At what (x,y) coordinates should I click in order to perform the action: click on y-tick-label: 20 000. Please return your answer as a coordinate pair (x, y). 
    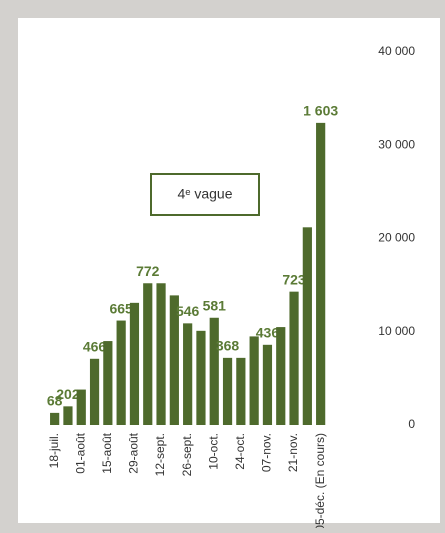
    Looking at the image, I should click on (396, 238).